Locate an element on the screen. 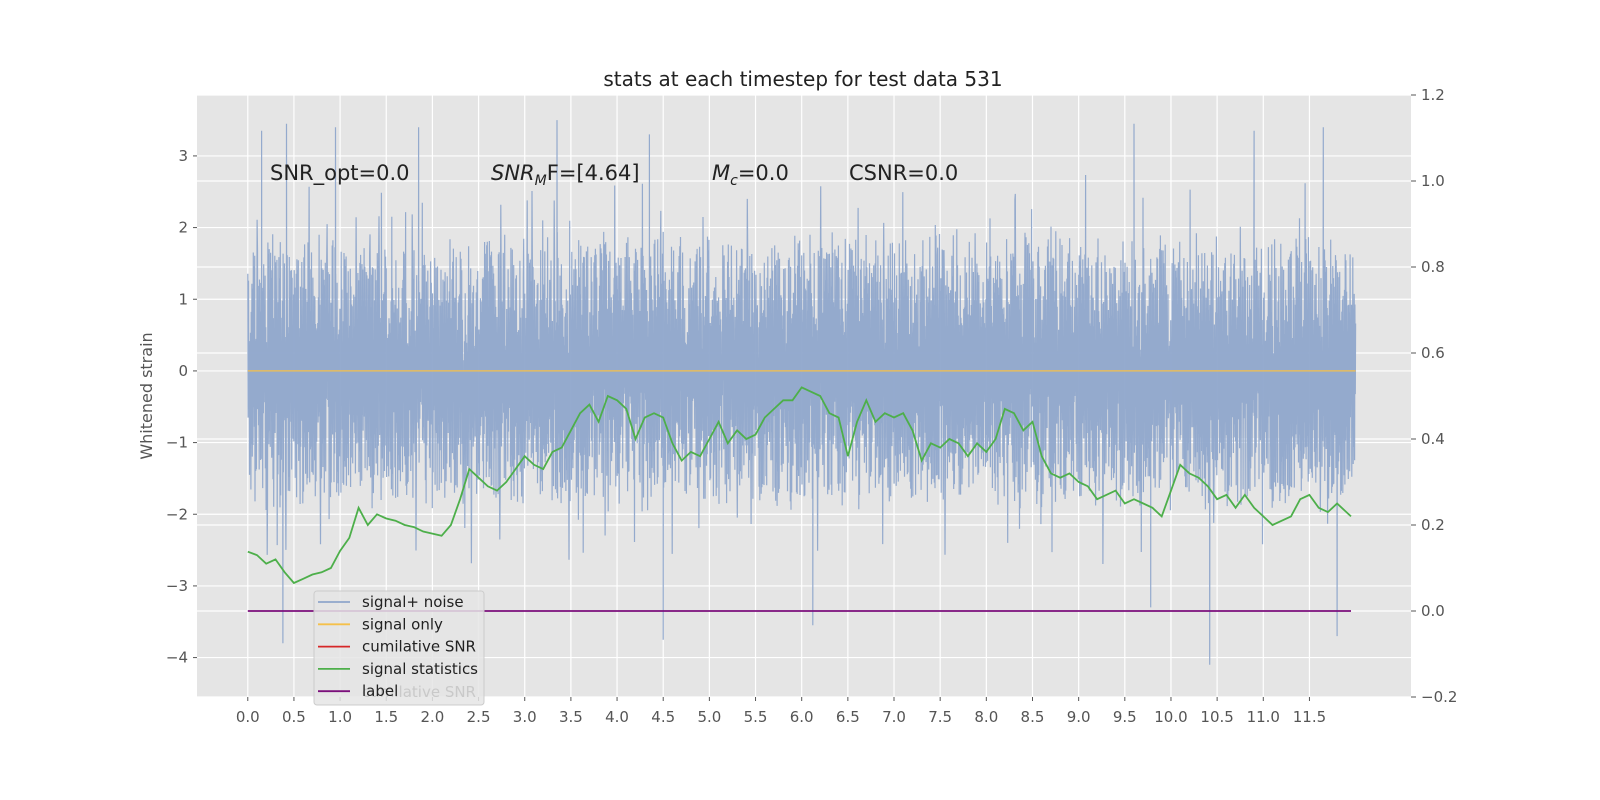 The image size is (1600, 800). y-tick-label: −4 is located at coordinates (177, 658).